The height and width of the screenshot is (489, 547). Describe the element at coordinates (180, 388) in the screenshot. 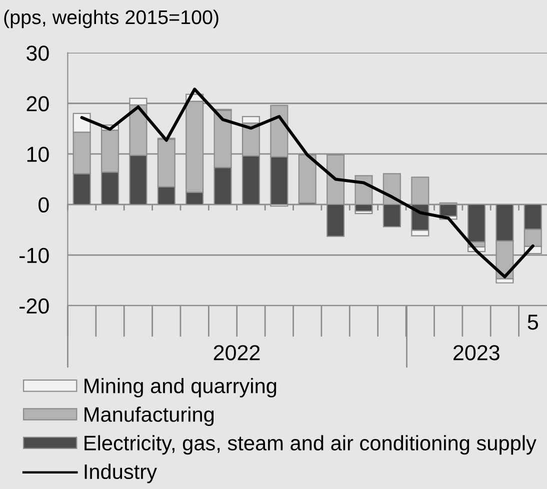

I see `legend-label: Mining and quarrying` at that location.